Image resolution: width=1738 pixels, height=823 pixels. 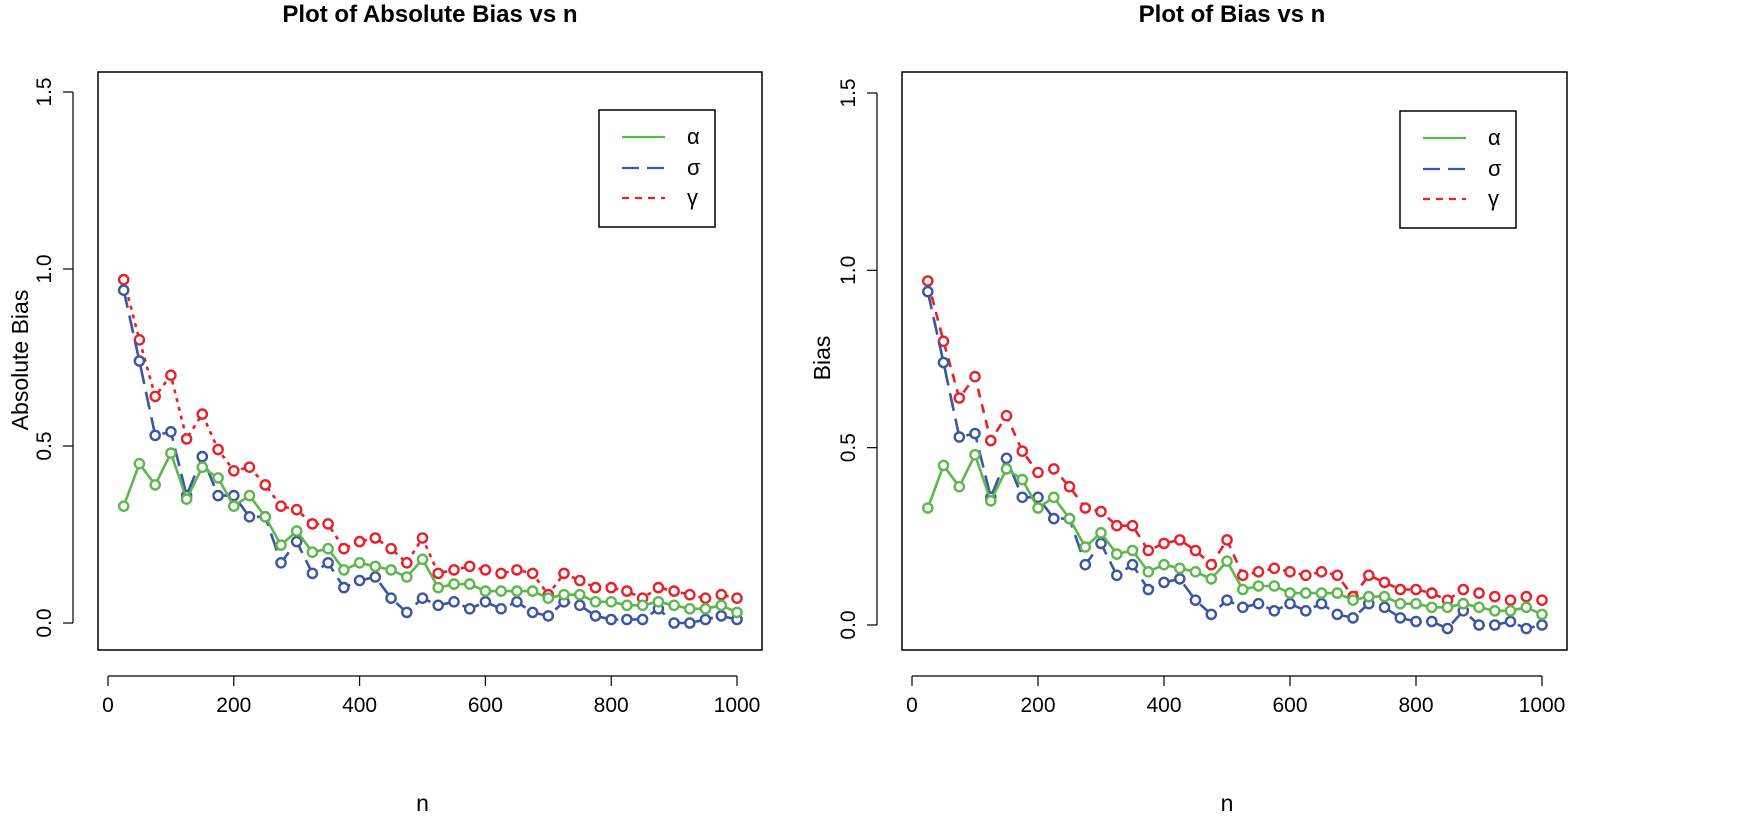 I want to click on x-tick-label: 1000, so click(x=1542, y=705).